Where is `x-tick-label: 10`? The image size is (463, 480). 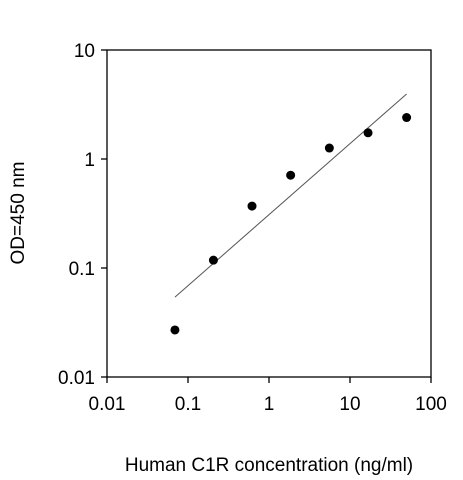 x-tick-label: 10 is located at coordinates (349, 404).